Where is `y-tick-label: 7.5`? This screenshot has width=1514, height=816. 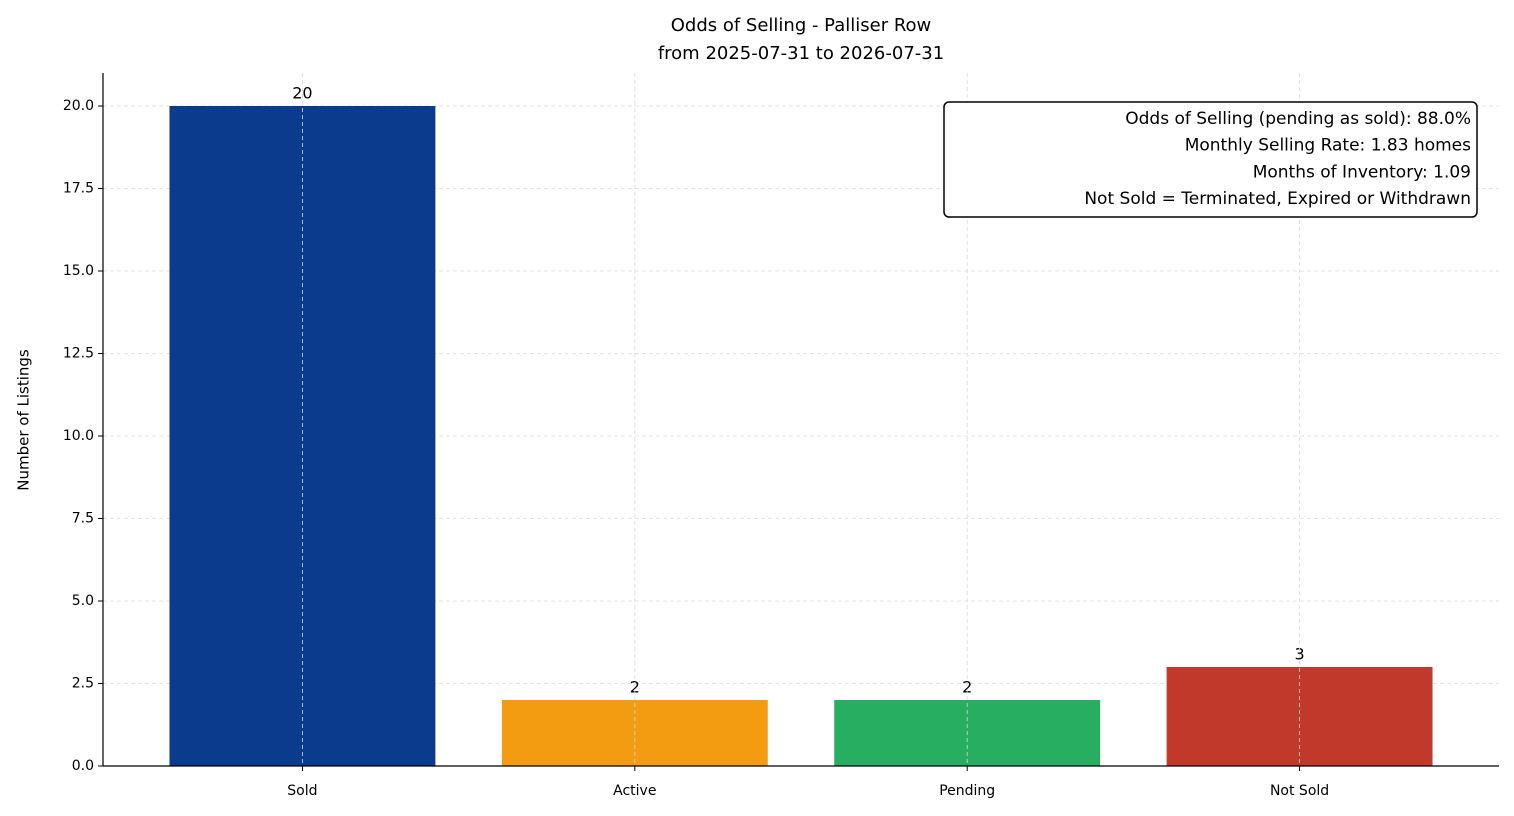 y-tick-label: 7.5 is located at coordinates (83, 519).